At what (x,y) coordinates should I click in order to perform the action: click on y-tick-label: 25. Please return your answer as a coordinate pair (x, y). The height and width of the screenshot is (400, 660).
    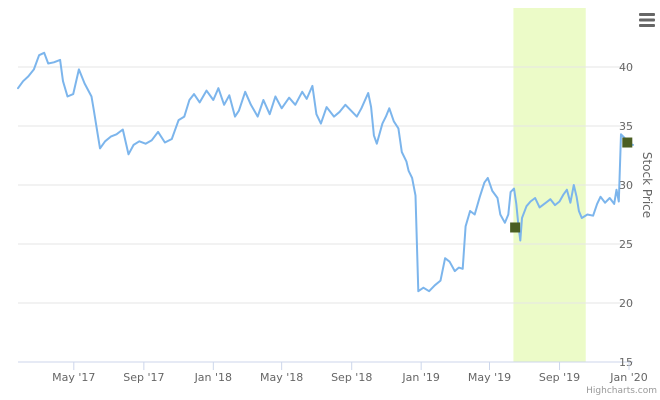
    Looking at the image, I should click on (626, 244).